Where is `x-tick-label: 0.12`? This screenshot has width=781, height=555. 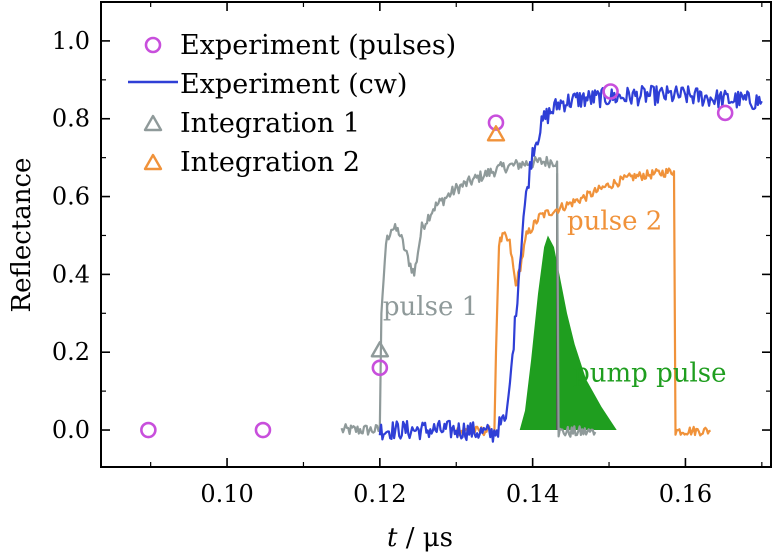
x-tick-label: 0.12 is located at coordinates (379, 494).